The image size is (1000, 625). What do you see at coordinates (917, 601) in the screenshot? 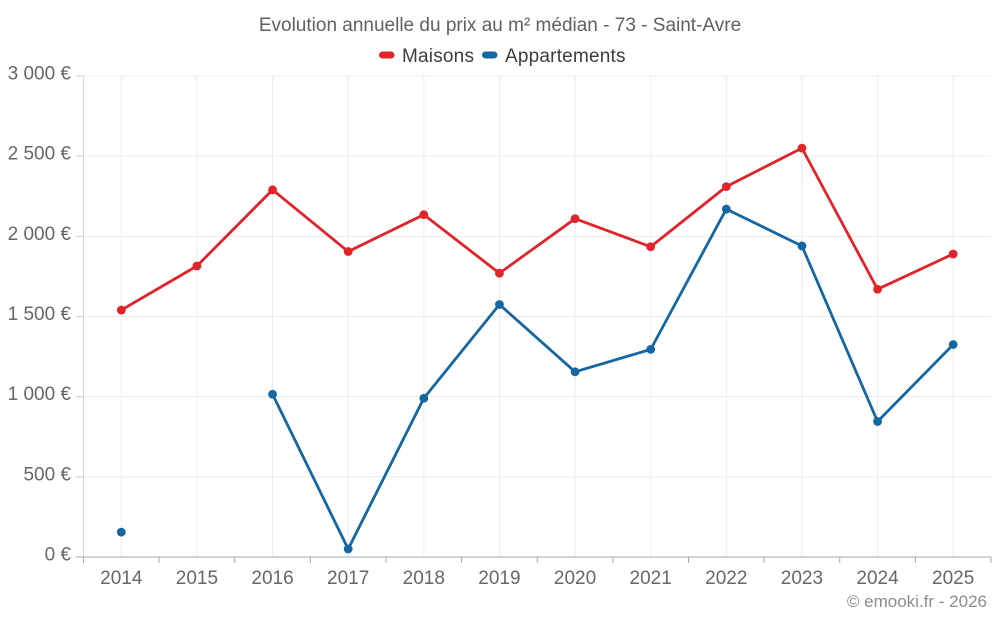
I see `watermark-credit: © emooki.fr - 2026` at bounding box center [917, 601].